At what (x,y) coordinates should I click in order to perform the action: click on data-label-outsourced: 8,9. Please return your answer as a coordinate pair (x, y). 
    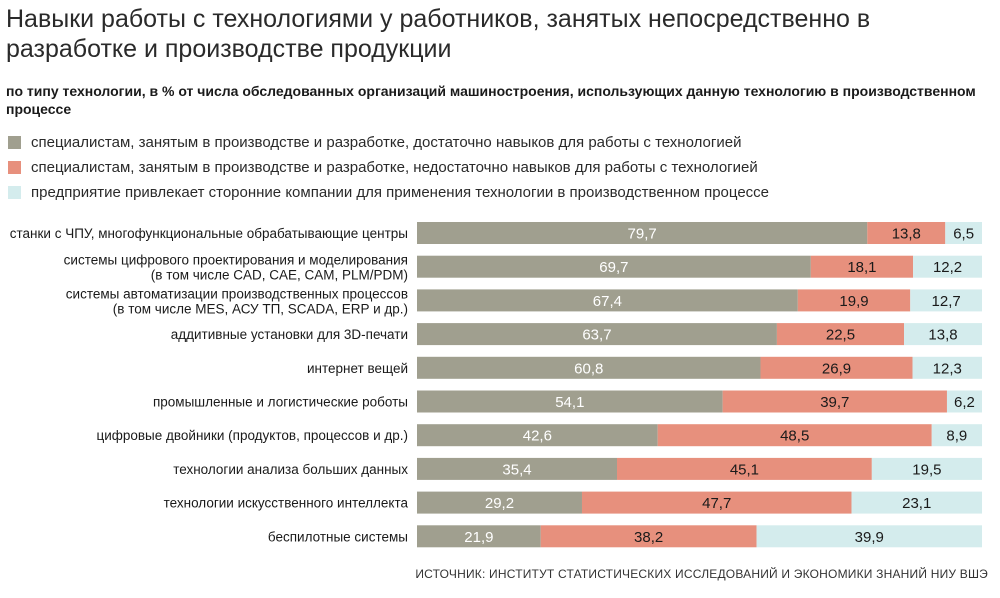
    Looking at the image, I should click on (956, 436).